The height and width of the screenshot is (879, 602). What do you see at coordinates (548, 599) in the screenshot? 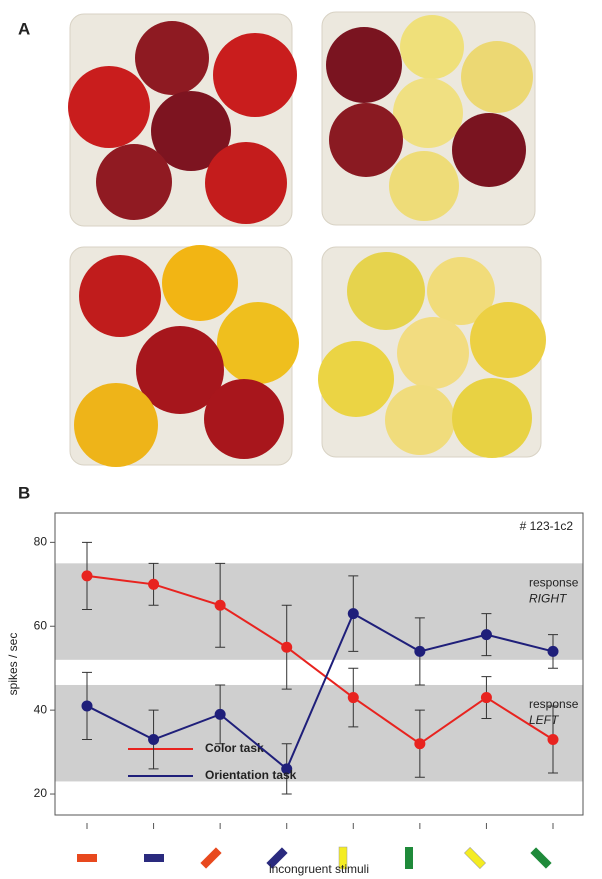
I see `band-label: RIGHT` at bounding box center [548, 599].